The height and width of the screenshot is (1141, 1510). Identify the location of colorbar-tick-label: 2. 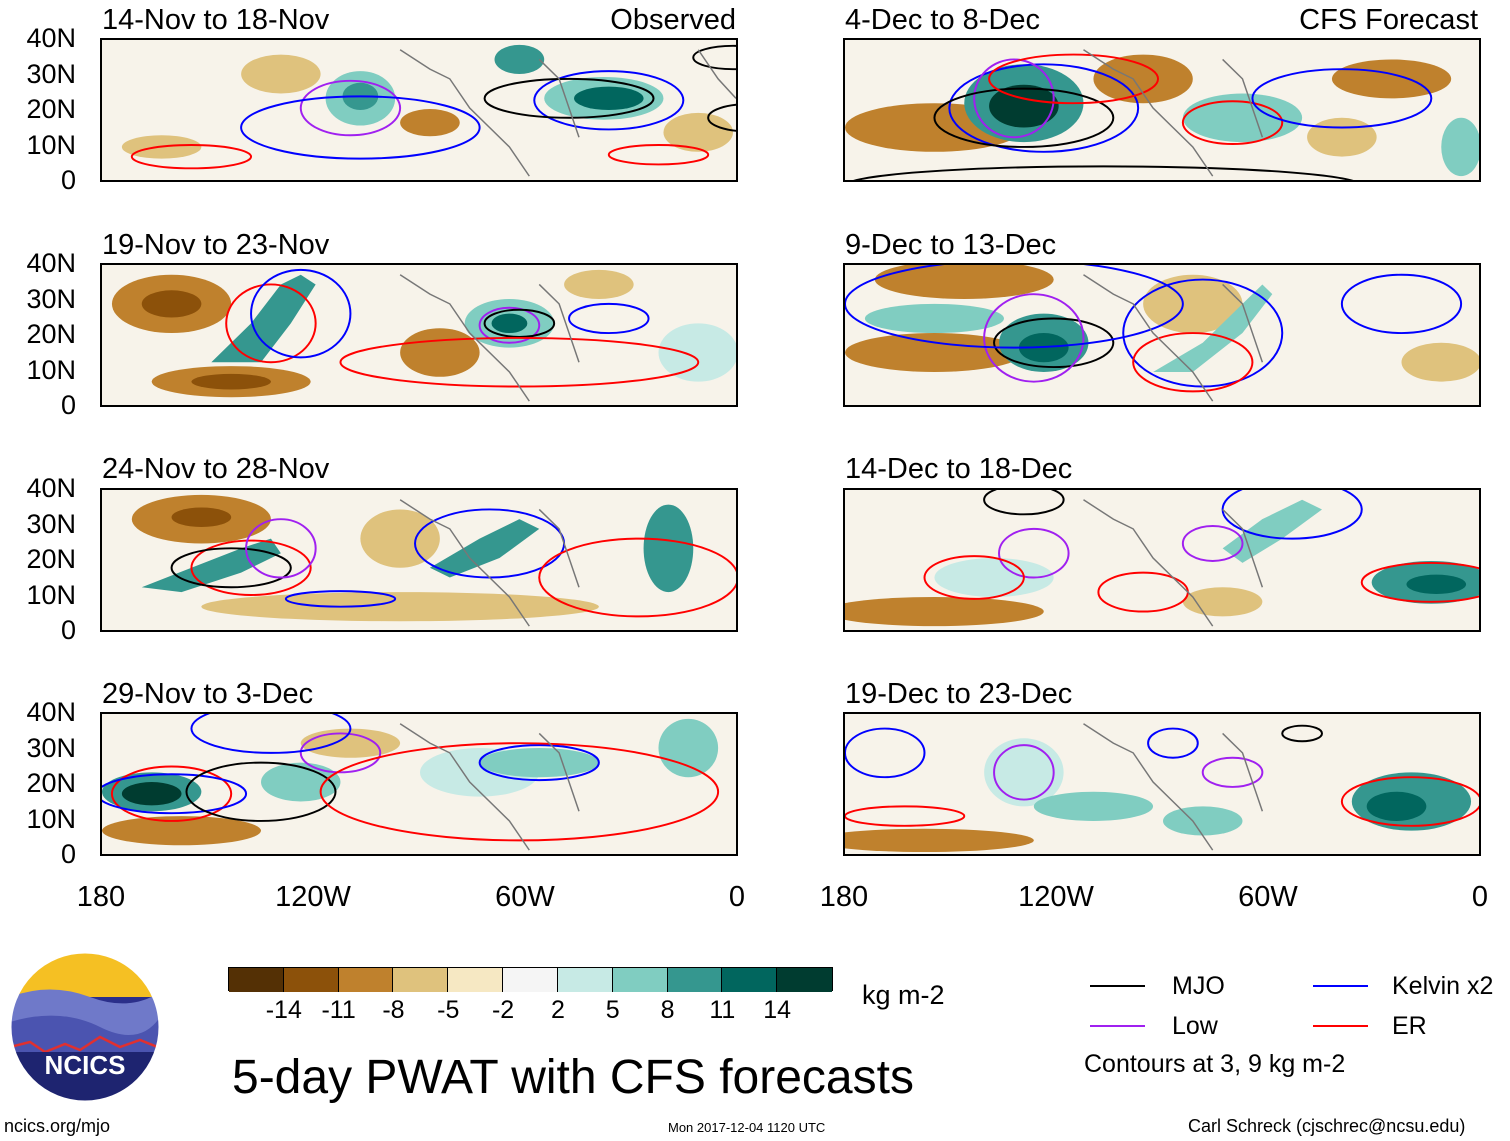
(557, 1010).